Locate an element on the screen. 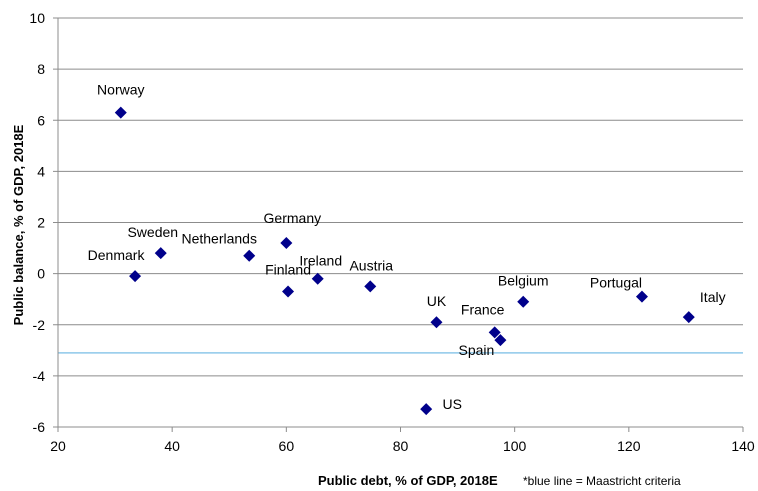 Image resolution: width=758 pixels, height=491 pixels. point-label: Netherlands is located at coordinates (219, 239).